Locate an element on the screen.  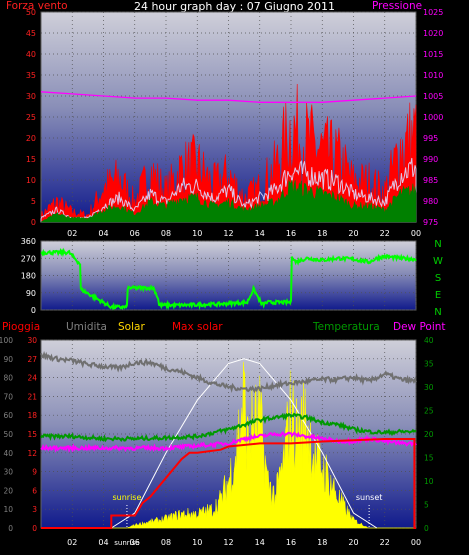
pressure-tick-label: 975 is located at coordinates (430, 222).